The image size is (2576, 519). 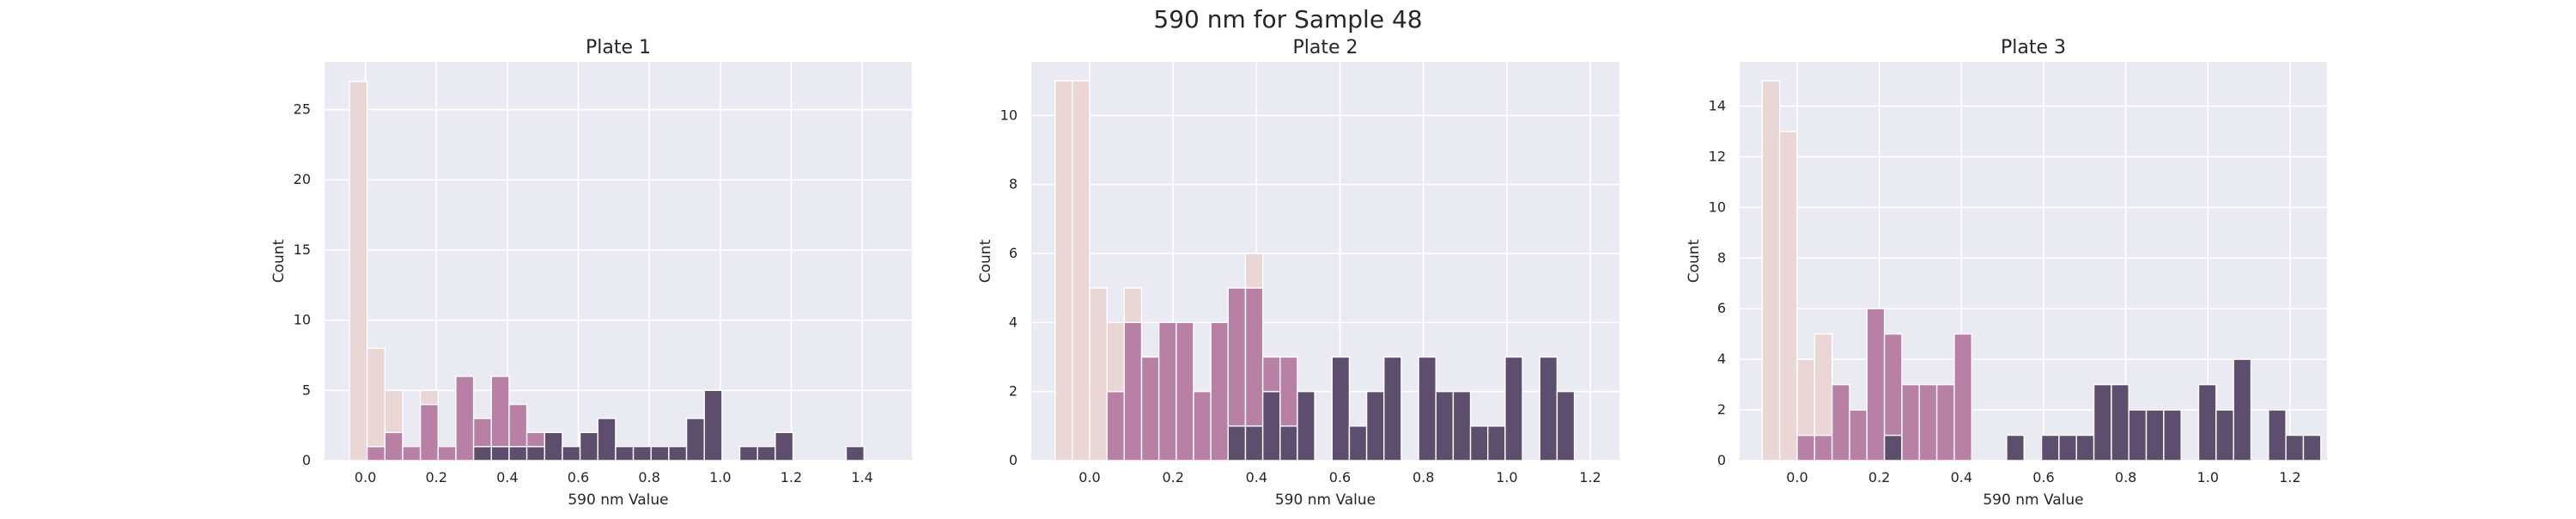 What do you see at coordinates (1722, 257) in the screenshot?
I see `plate-3-ytick-label: 8` at bounding box center [1722, 257].